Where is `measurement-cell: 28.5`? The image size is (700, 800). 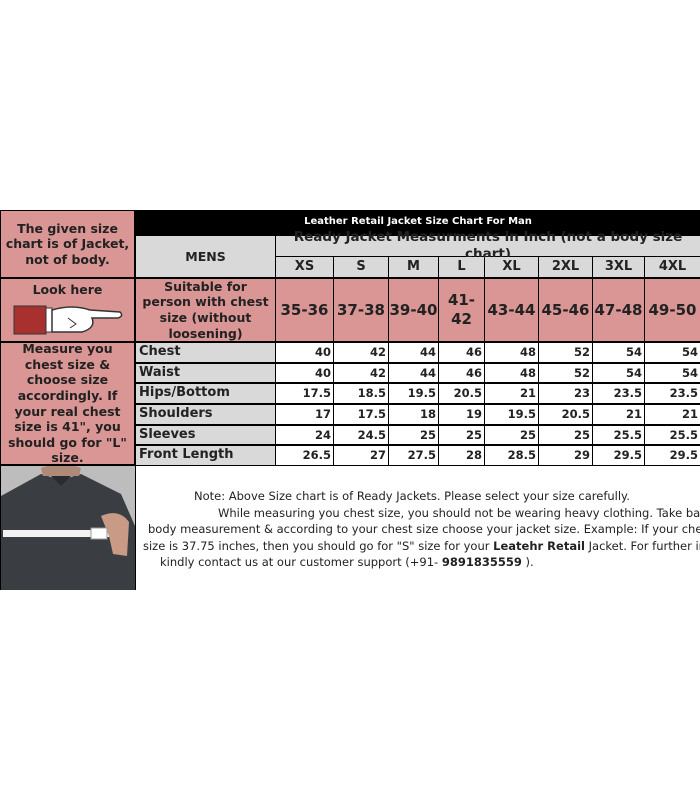
measurement-cell: 28.5 is located at coordinates (511, 455).